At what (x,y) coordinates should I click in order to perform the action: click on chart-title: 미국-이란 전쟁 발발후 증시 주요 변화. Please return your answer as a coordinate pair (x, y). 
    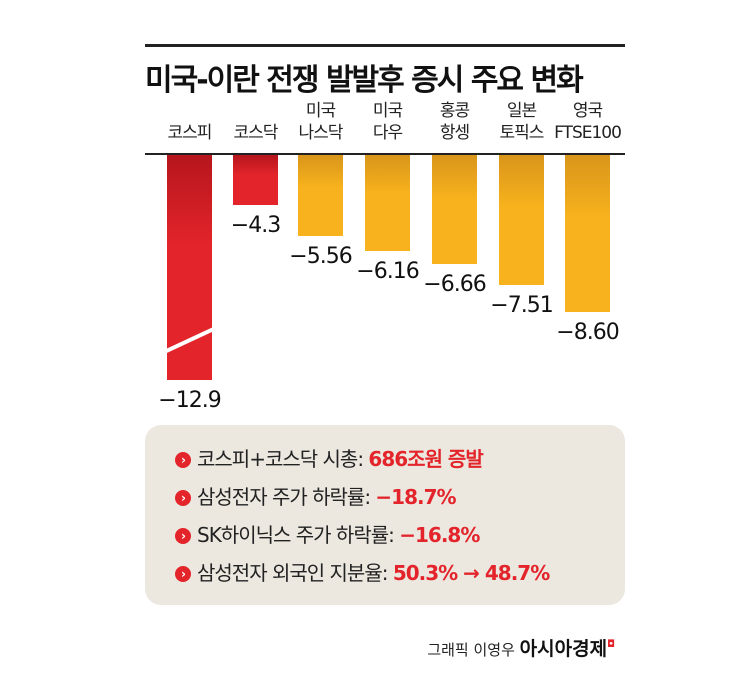
    Looking at the image, I should click on (364, 80).